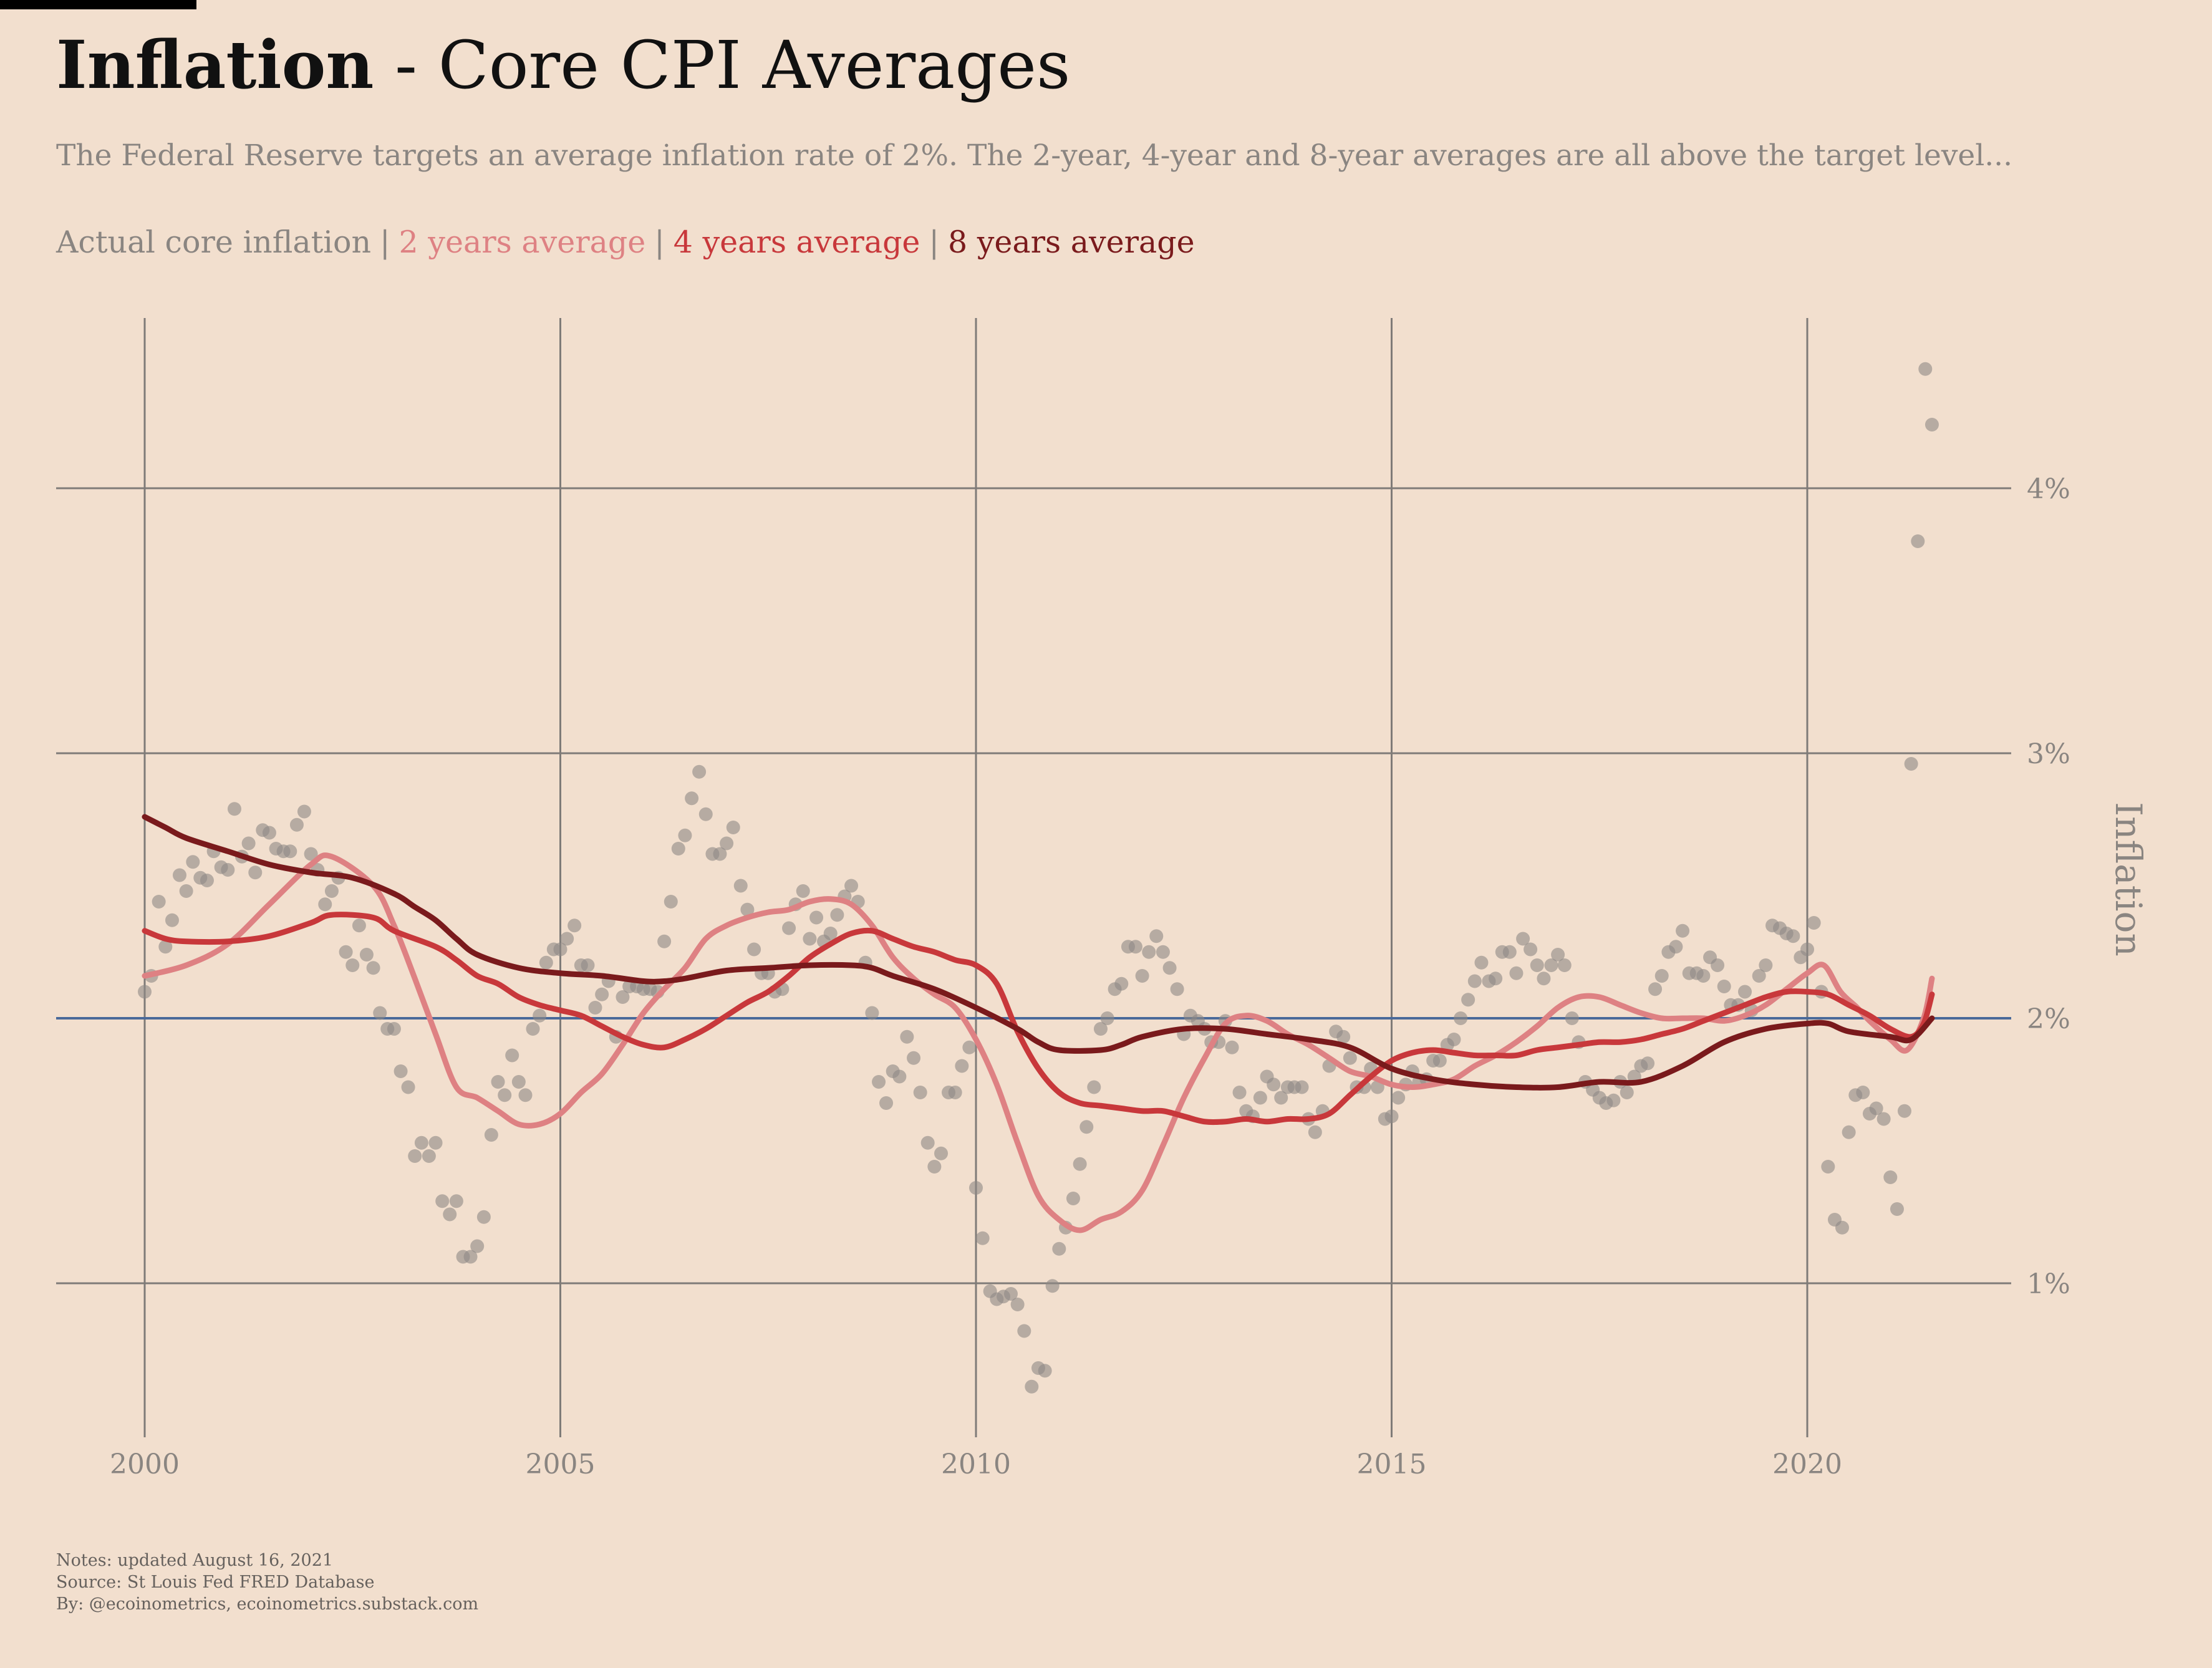 This screenshot has width=2212, height=1668. What do you see at coordinates (796, 242) in the screenshot?
I see `legend-4y: 4 years average` at bounding box center [796, 242].